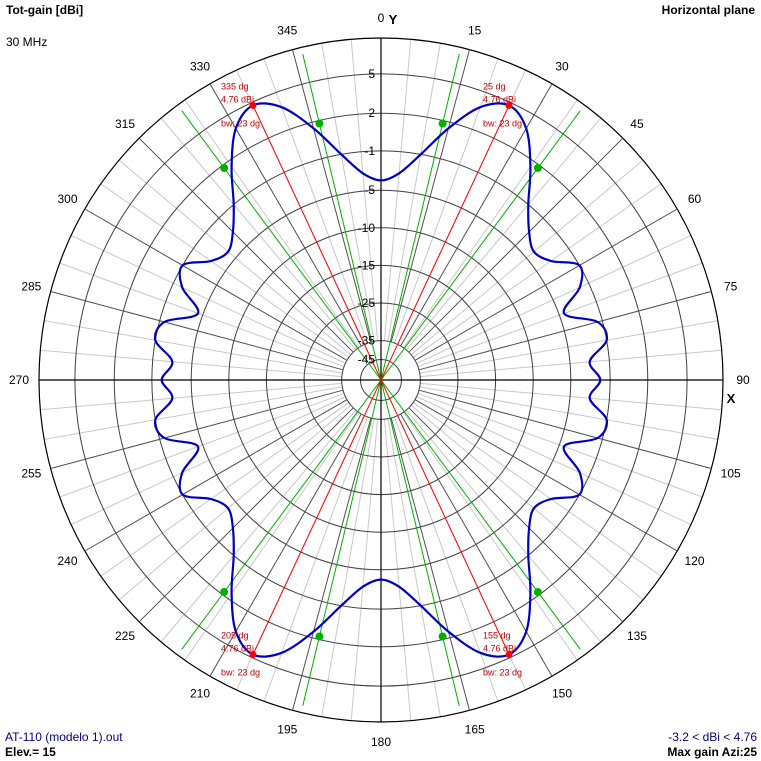  What do you see at coordinates (371, 113) in the screenshot?
I see `radial-tick-label: 2` at bounding box center [371, 113].